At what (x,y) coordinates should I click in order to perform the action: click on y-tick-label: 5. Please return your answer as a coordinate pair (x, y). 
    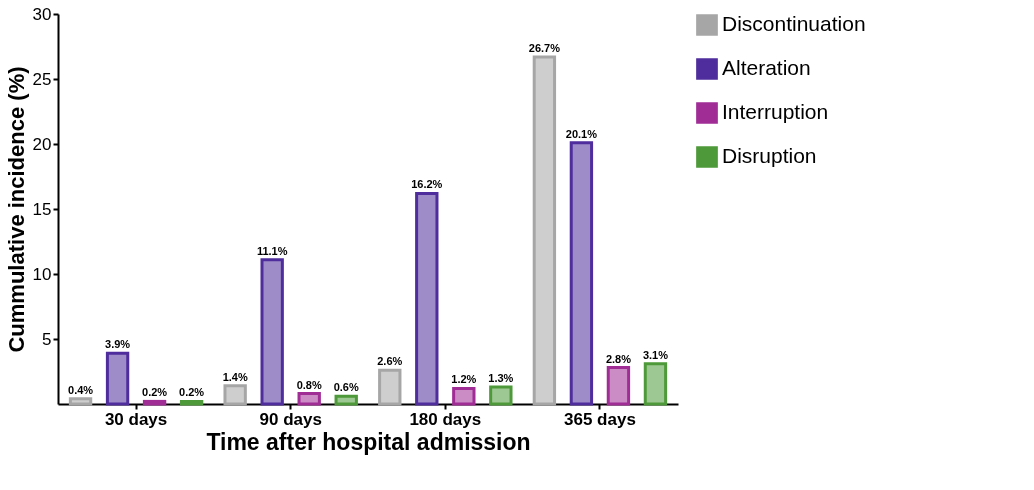
    Looking at the image, I should click on (47, 339).